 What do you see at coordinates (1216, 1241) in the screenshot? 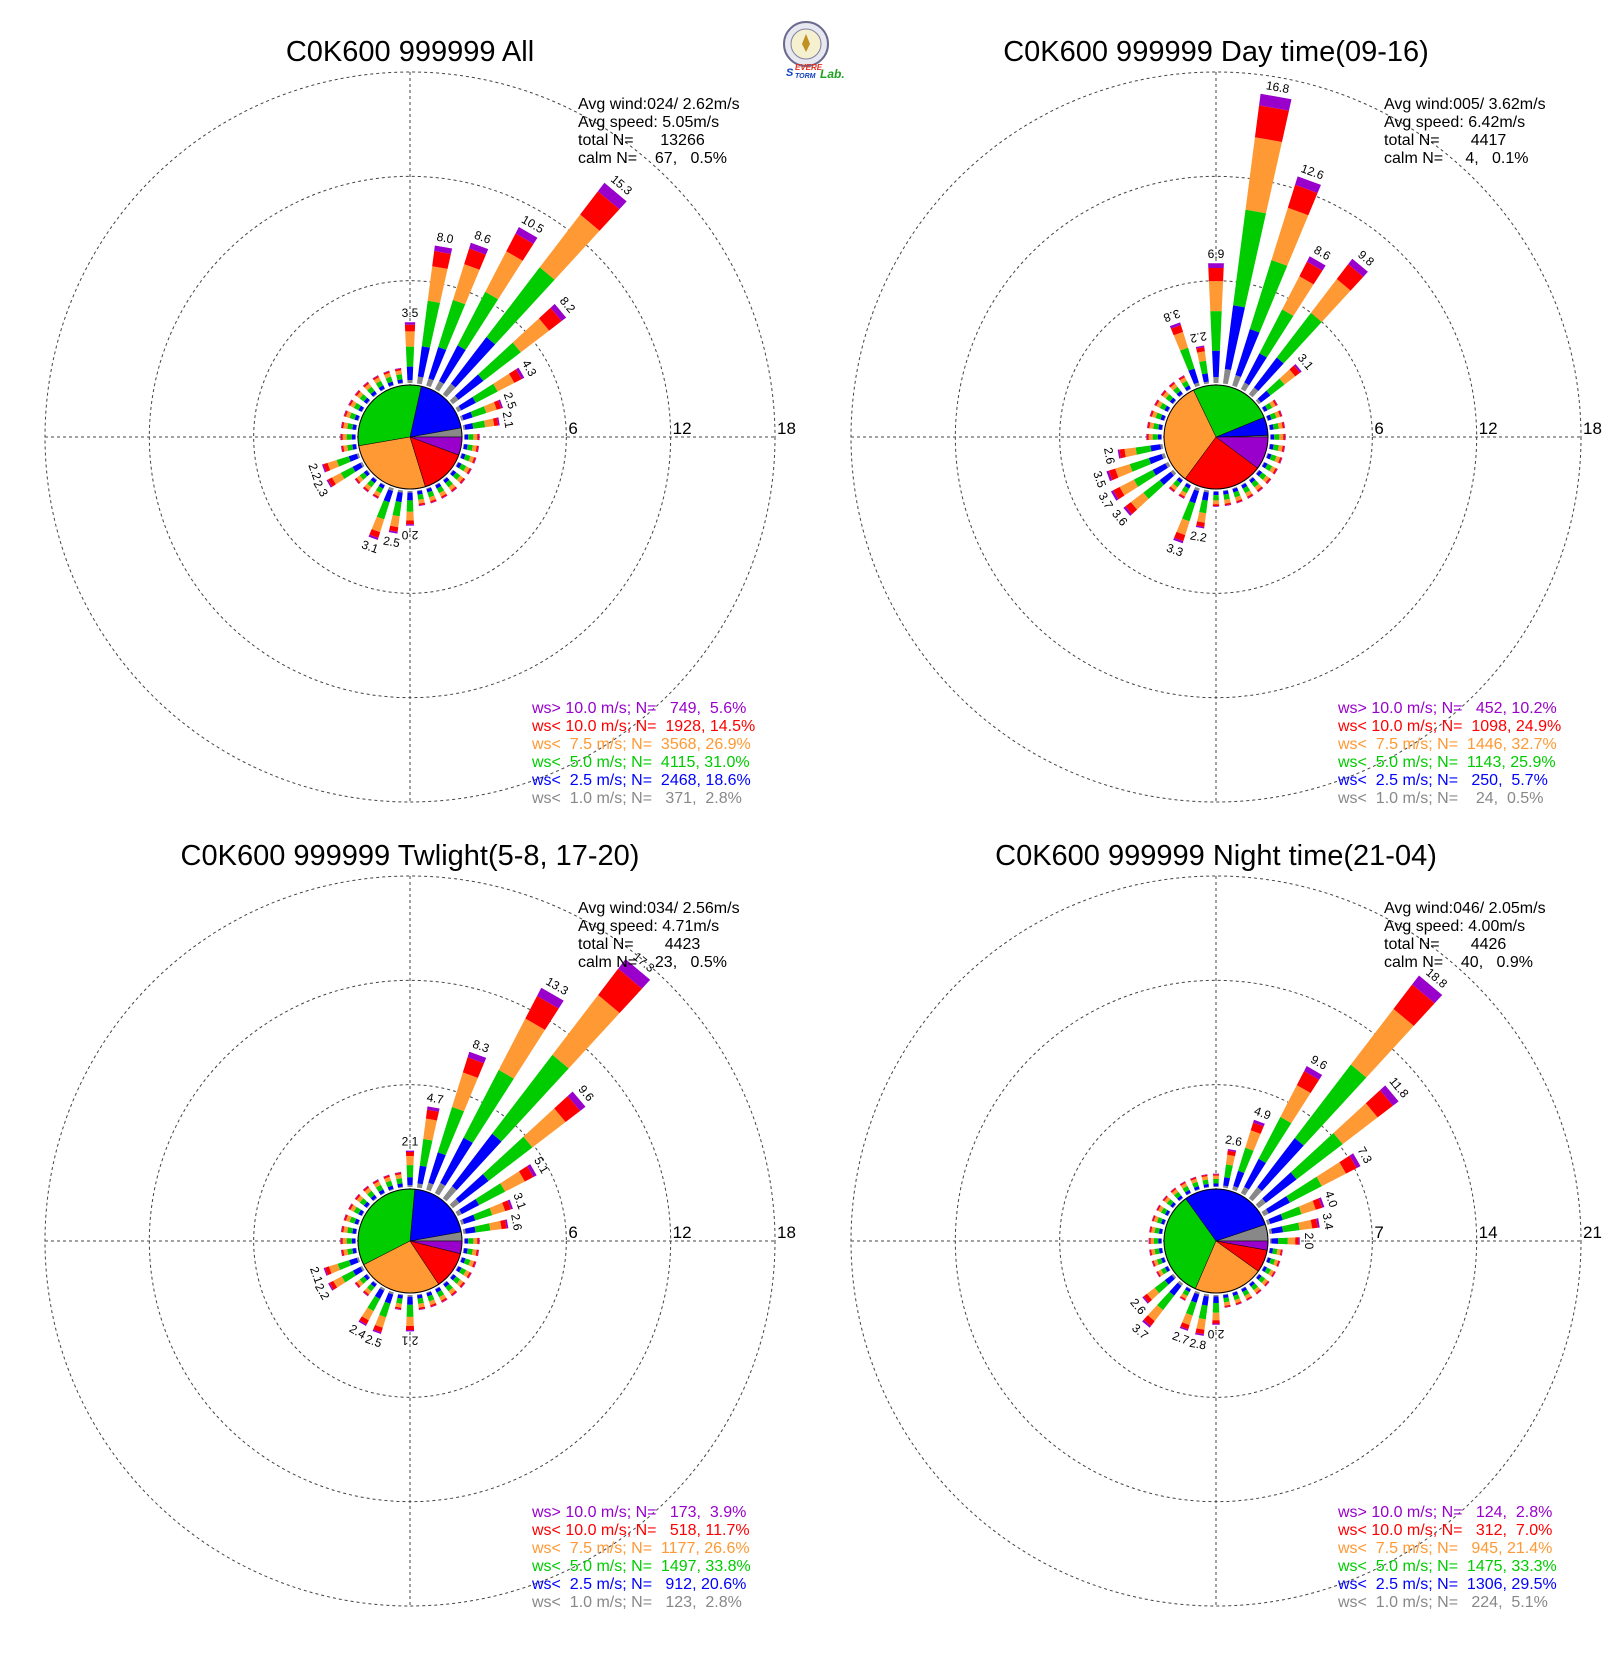
I see `pie-outline` at bounding box center [1216, 1241].